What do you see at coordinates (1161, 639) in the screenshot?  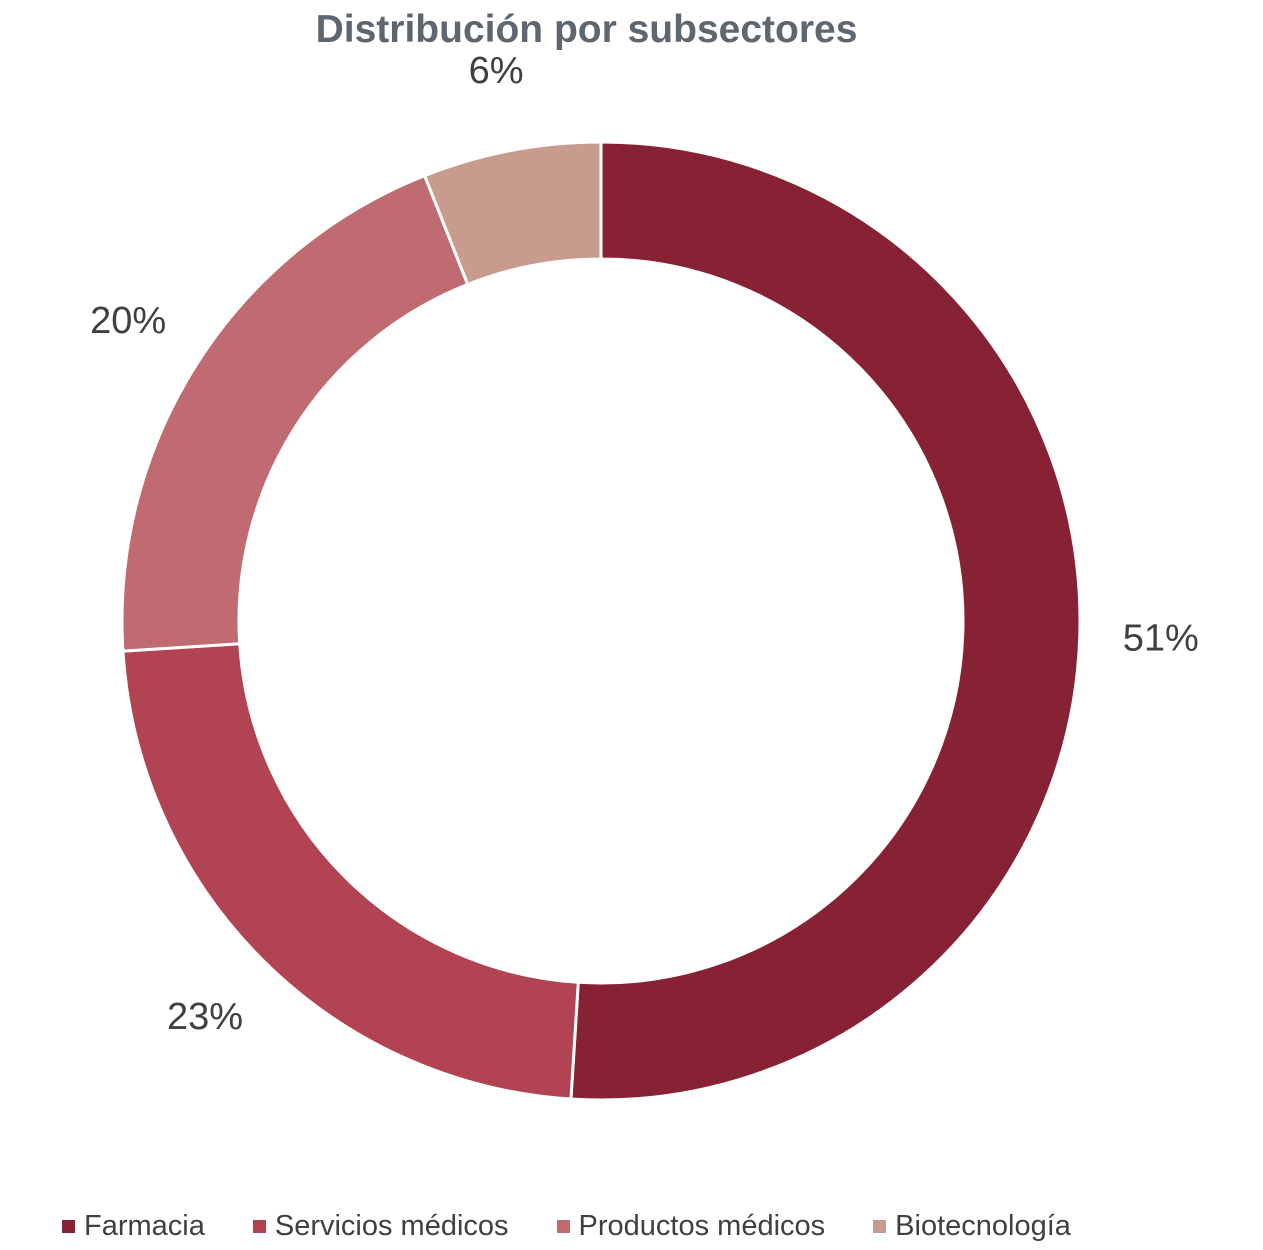 I see `data-label-farmacia: 51%` at bounding box center [1161, 639].